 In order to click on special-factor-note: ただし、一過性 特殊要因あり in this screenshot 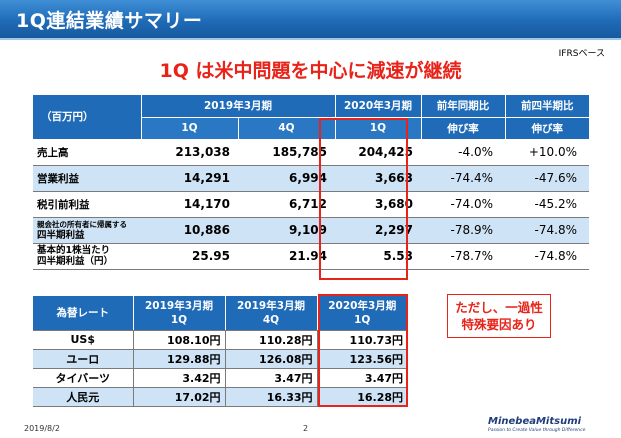, I will do `click(499, 316)`.